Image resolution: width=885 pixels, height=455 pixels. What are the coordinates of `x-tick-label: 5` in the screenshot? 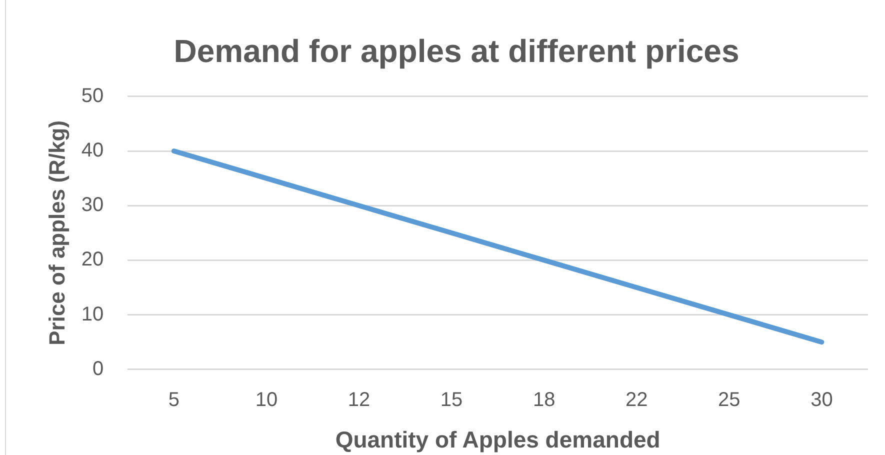 It's located at (174, 399).